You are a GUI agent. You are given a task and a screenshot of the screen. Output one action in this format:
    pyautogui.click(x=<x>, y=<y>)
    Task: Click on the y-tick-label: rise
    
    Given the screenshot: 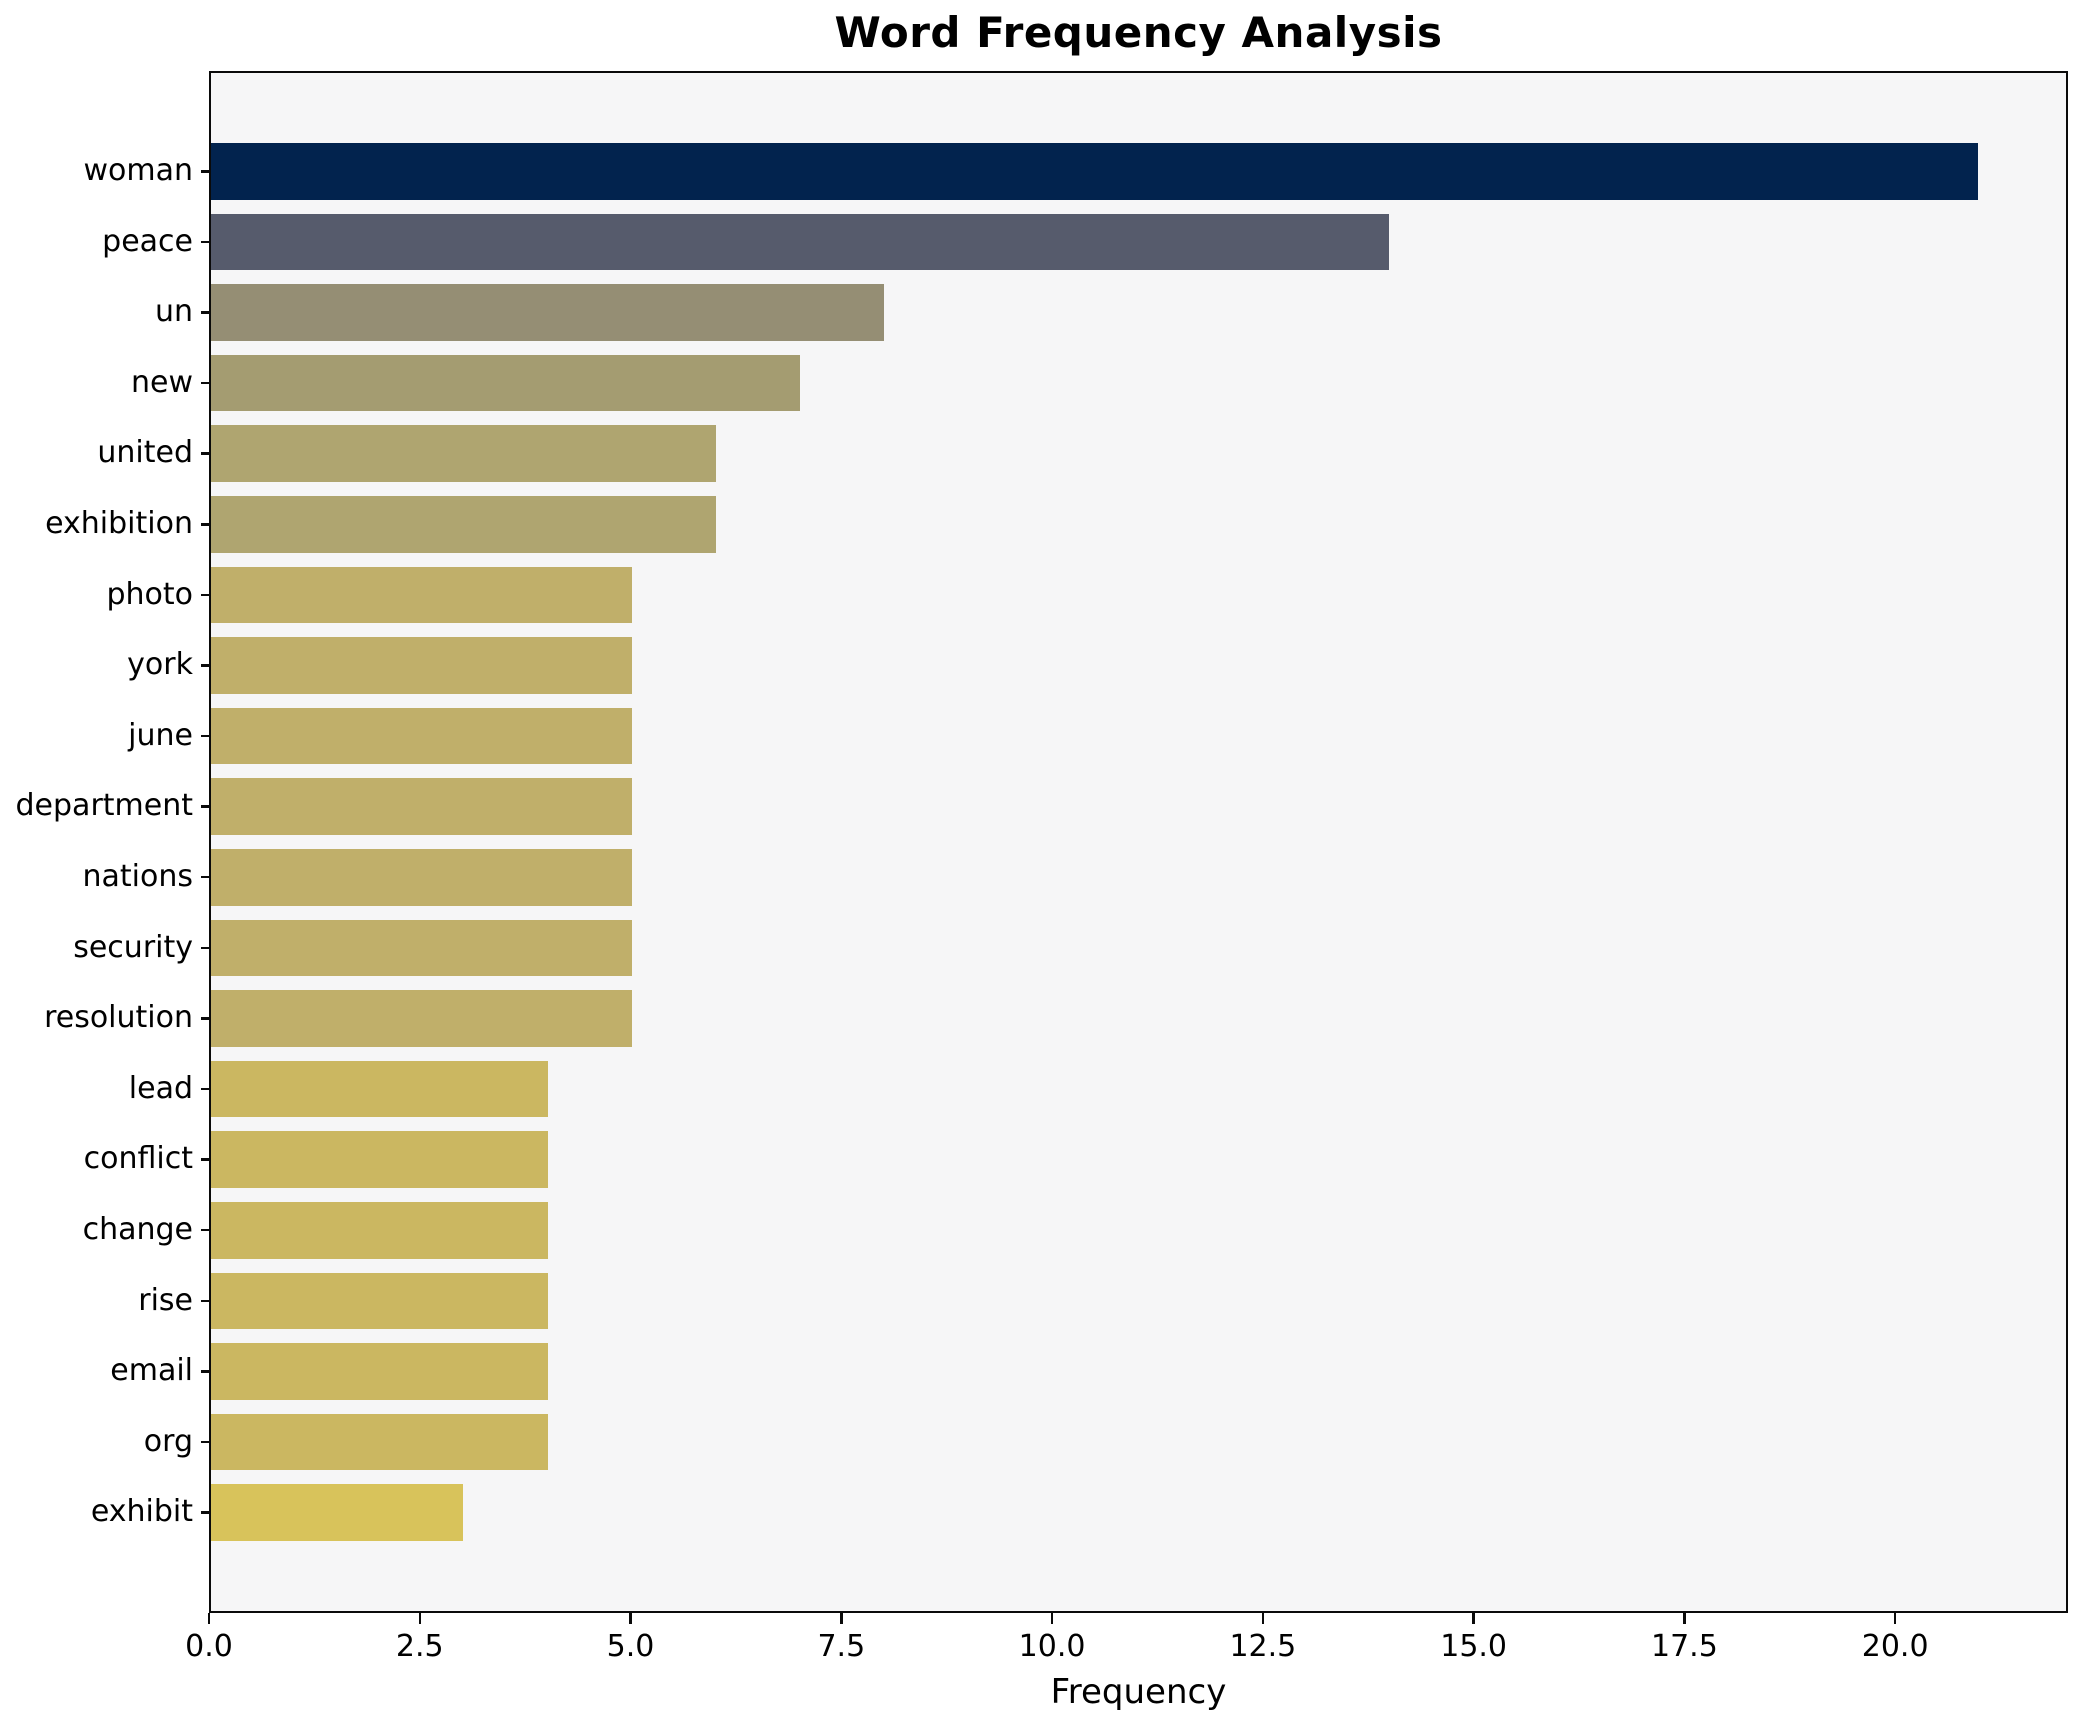 What is the action you would take?
    pyautogui.click(x=165, y=1300)
    